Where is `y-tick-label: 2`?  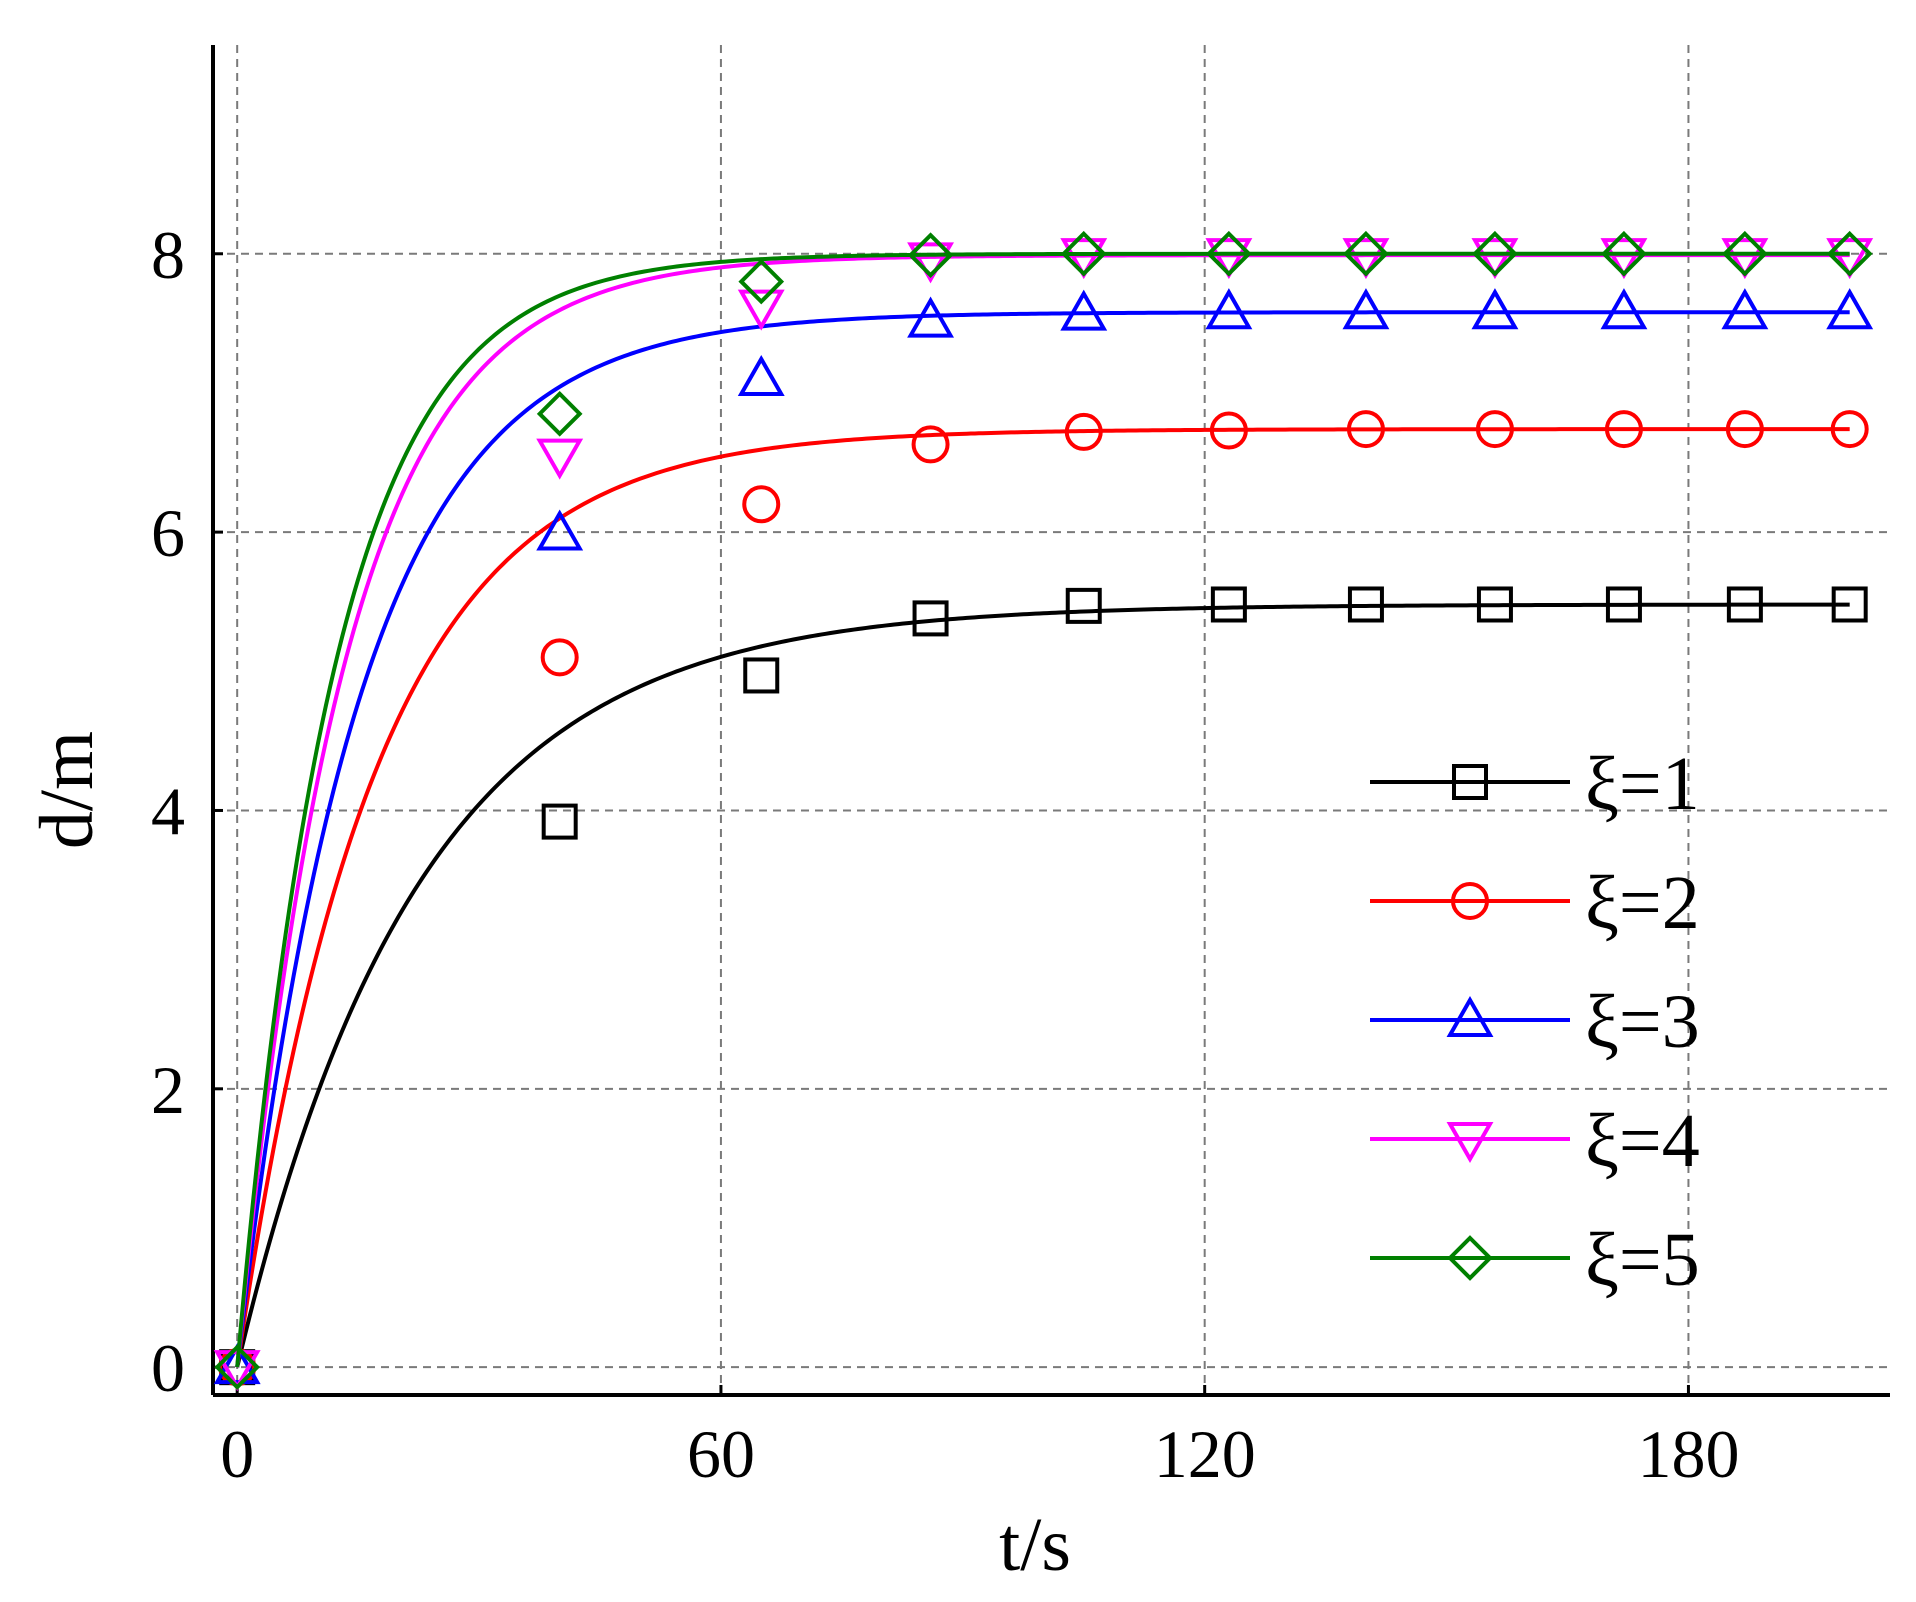
y-tick-label: 2 is located at coordinates (168, 1090).